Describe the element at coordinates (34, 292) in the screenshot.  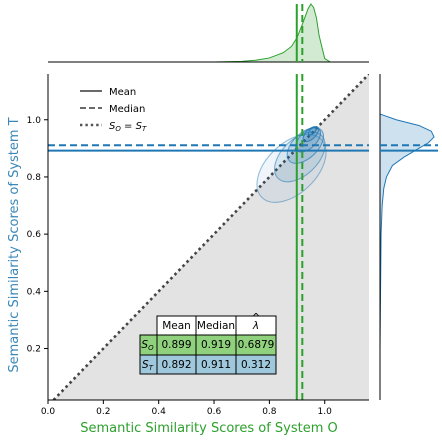
I see `y-tick-label: 0.4` at that location.